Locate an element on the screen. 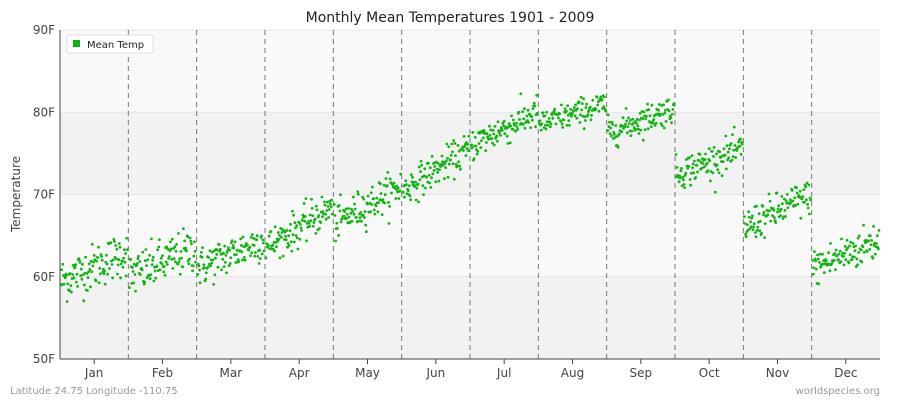  legend: Mean Temp is located at coordinates (110, 44).